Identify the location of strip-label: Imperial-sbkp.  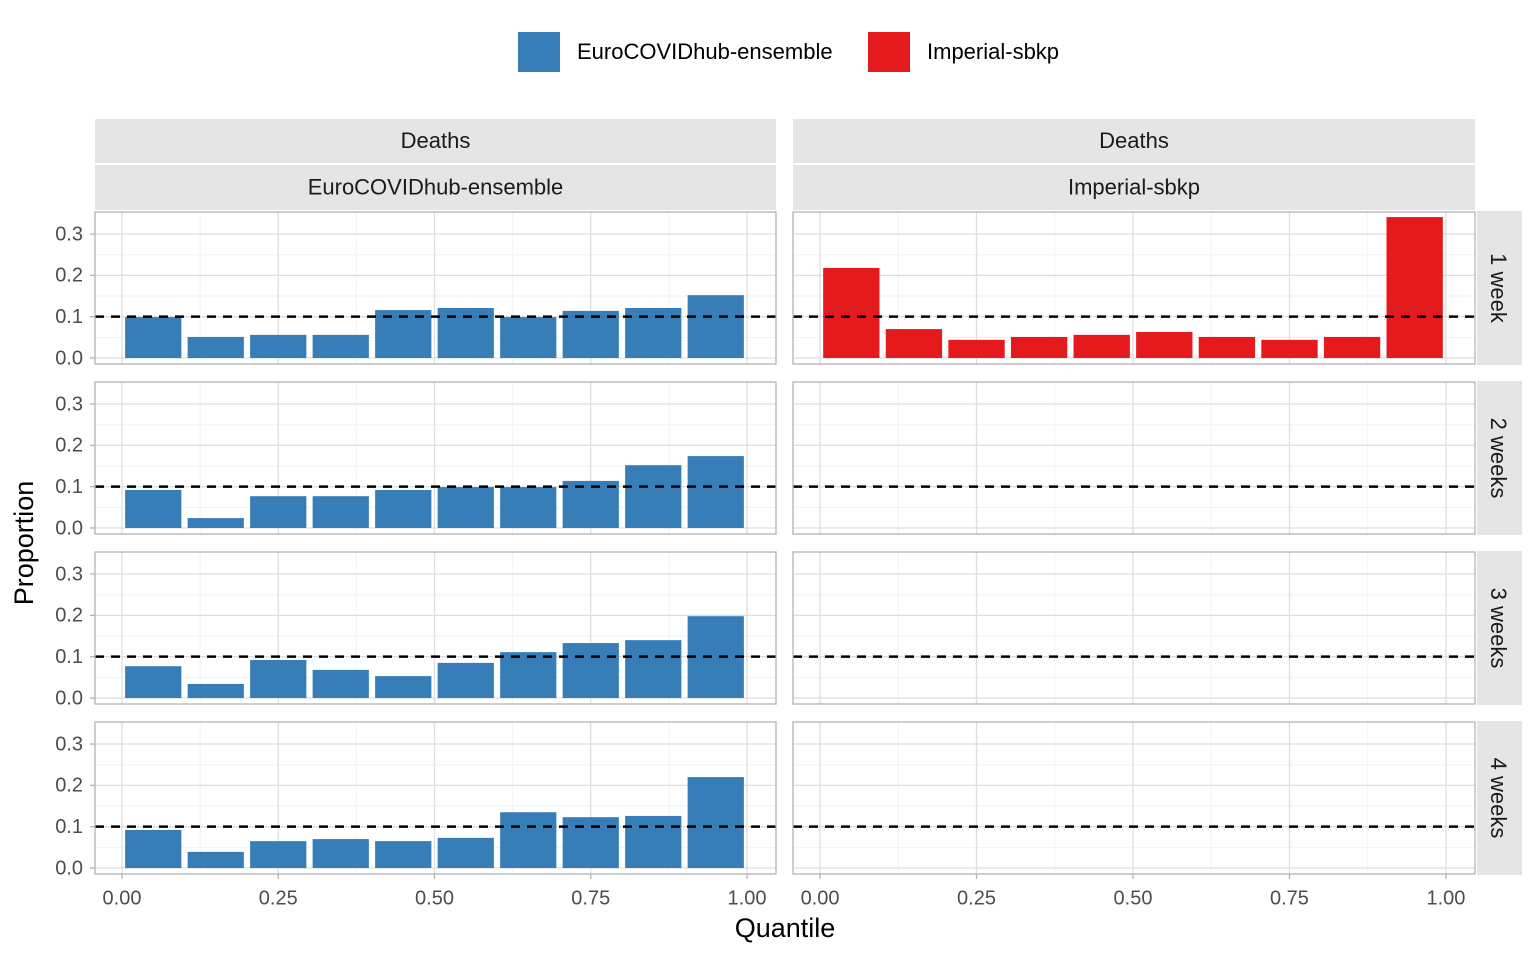
(1134, 186).